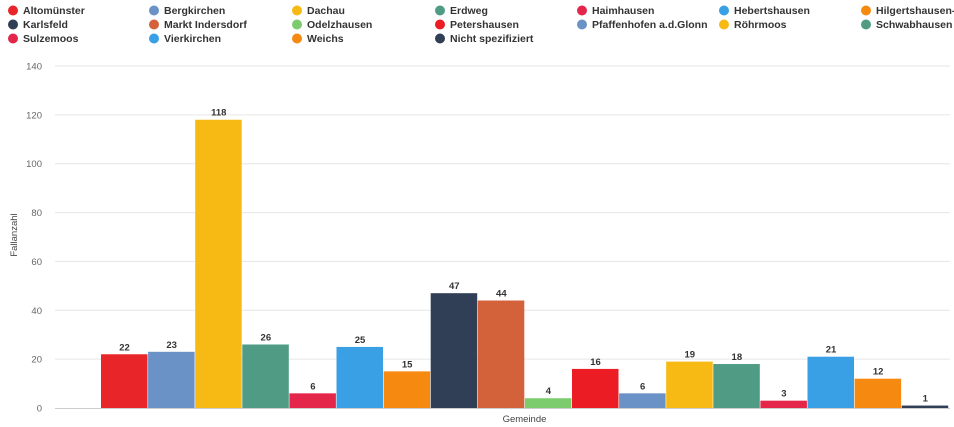  Describe the element at coordinates (736, 386) in the screenshot. I see `bar-schwabhausen` at that location.